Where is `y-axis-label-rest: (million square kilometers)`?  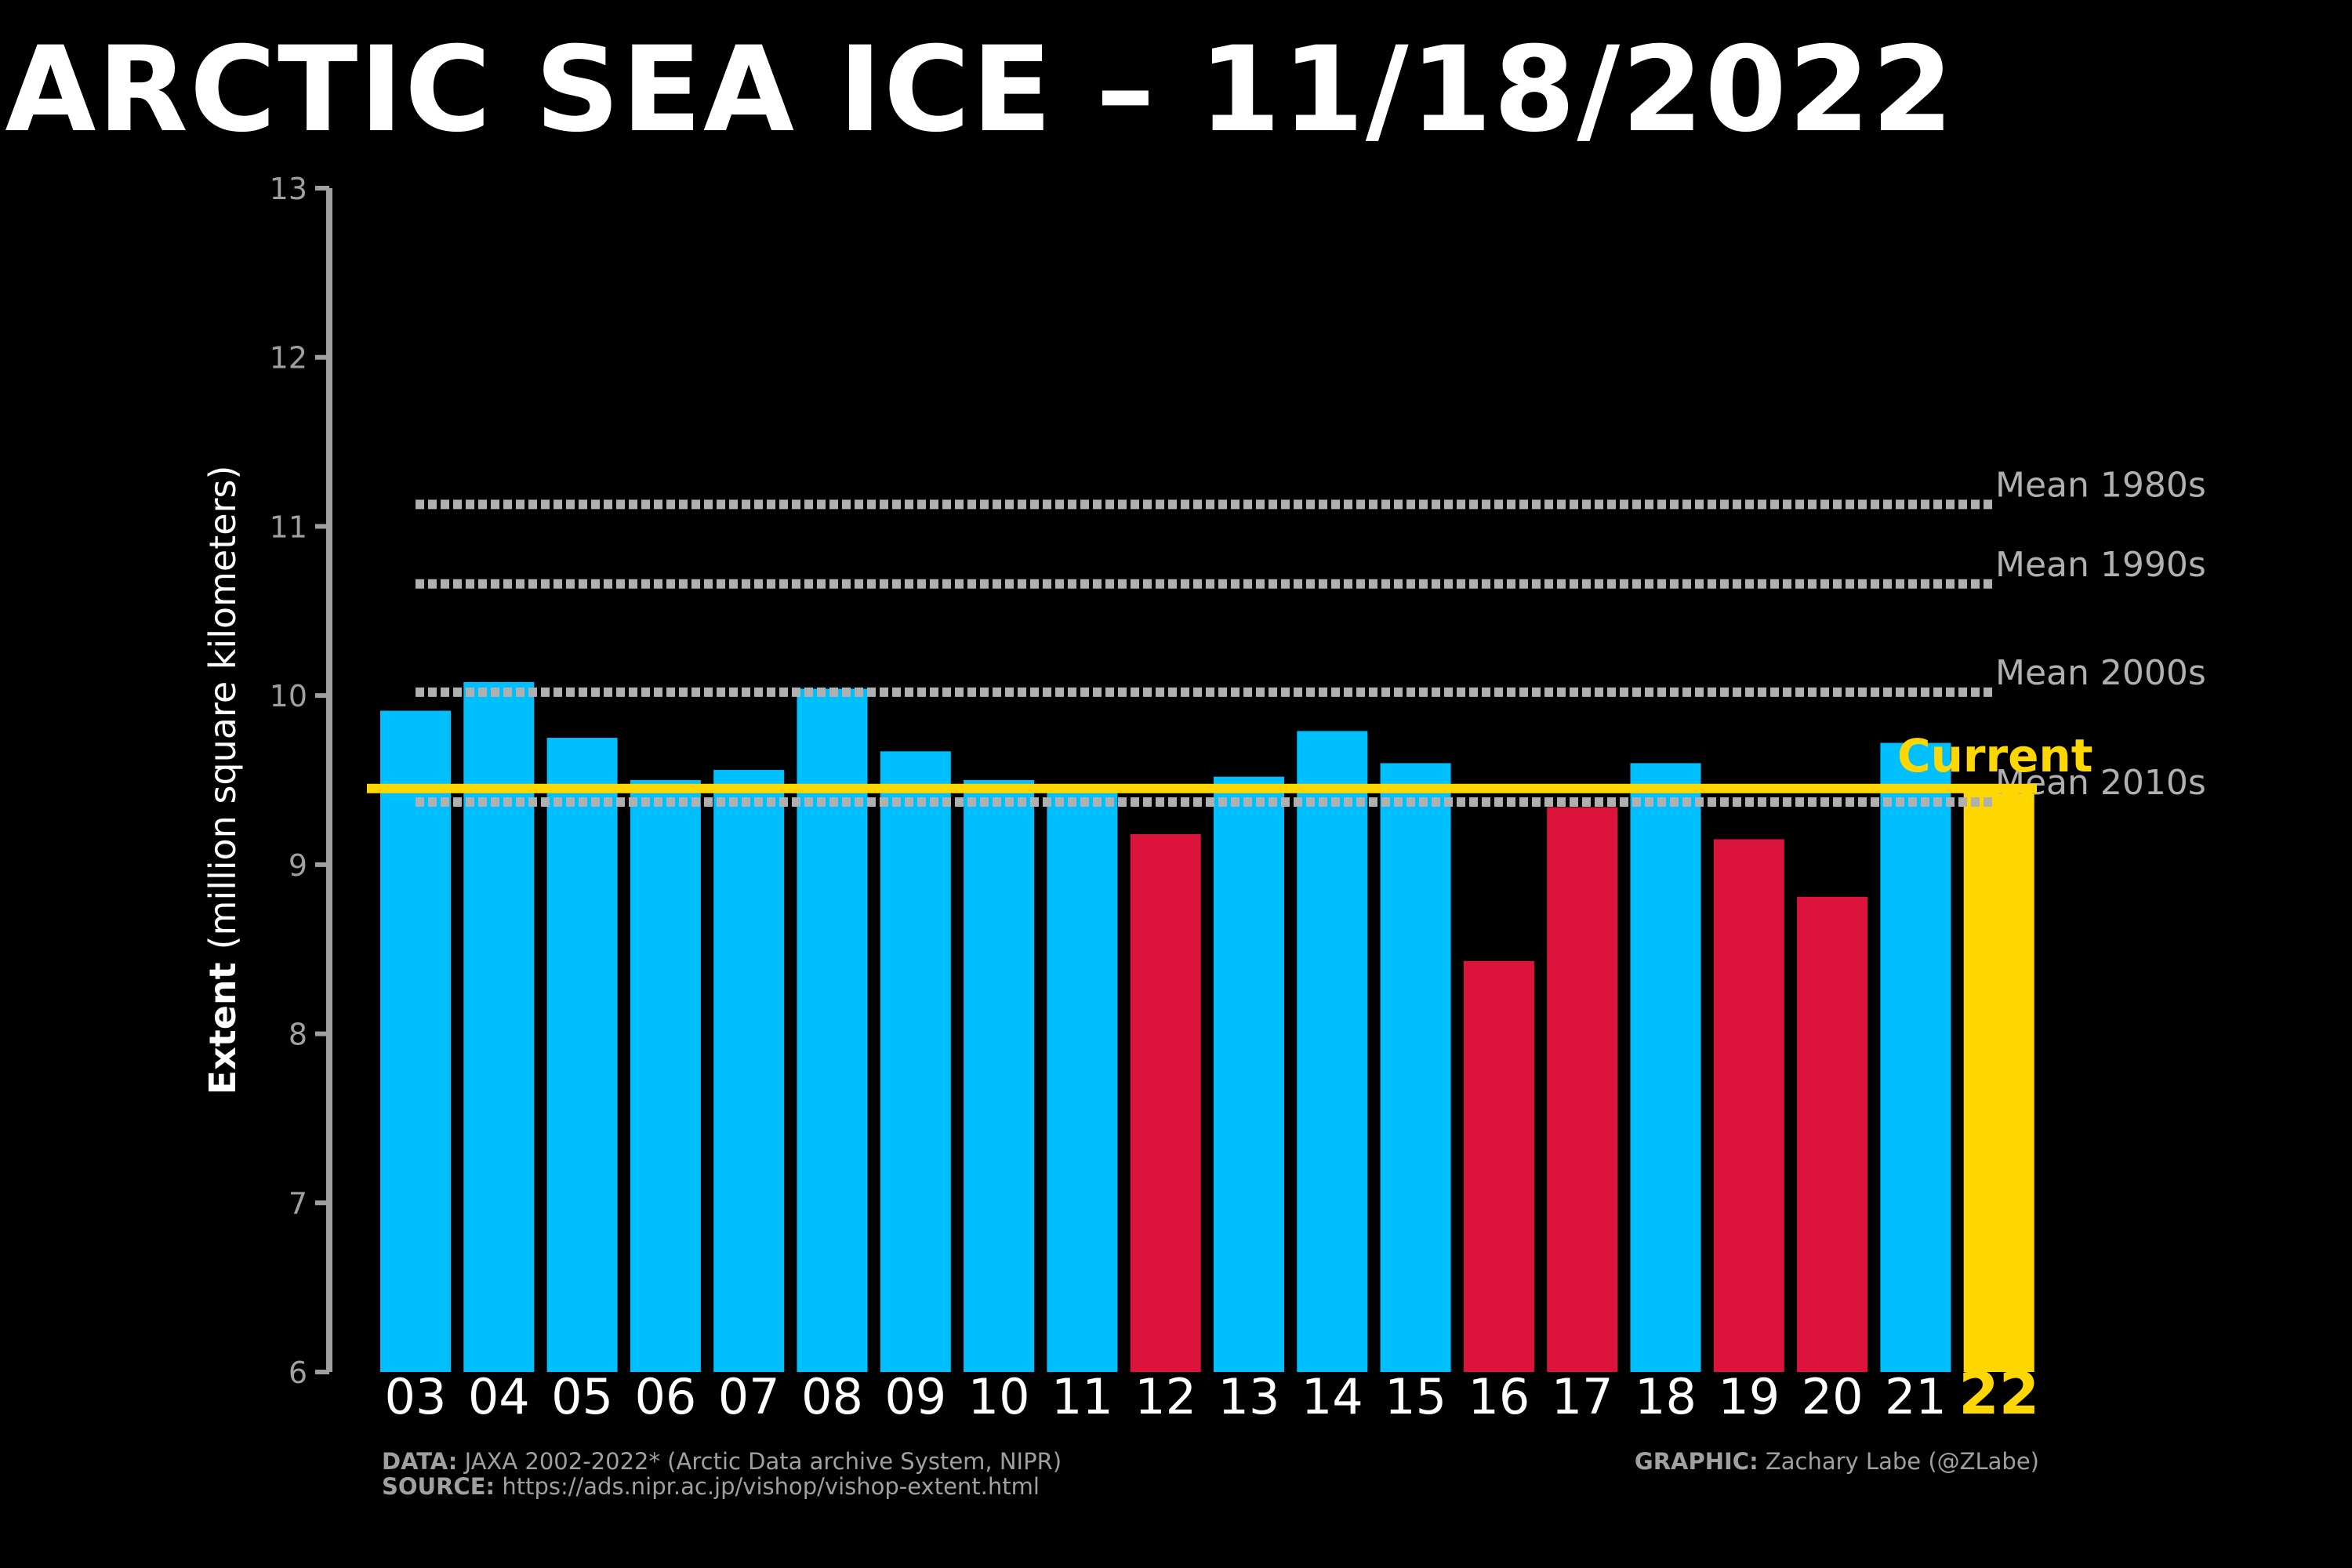
y-axis-label-rest: (million square kilometers) is located at coordinates (222, 708).